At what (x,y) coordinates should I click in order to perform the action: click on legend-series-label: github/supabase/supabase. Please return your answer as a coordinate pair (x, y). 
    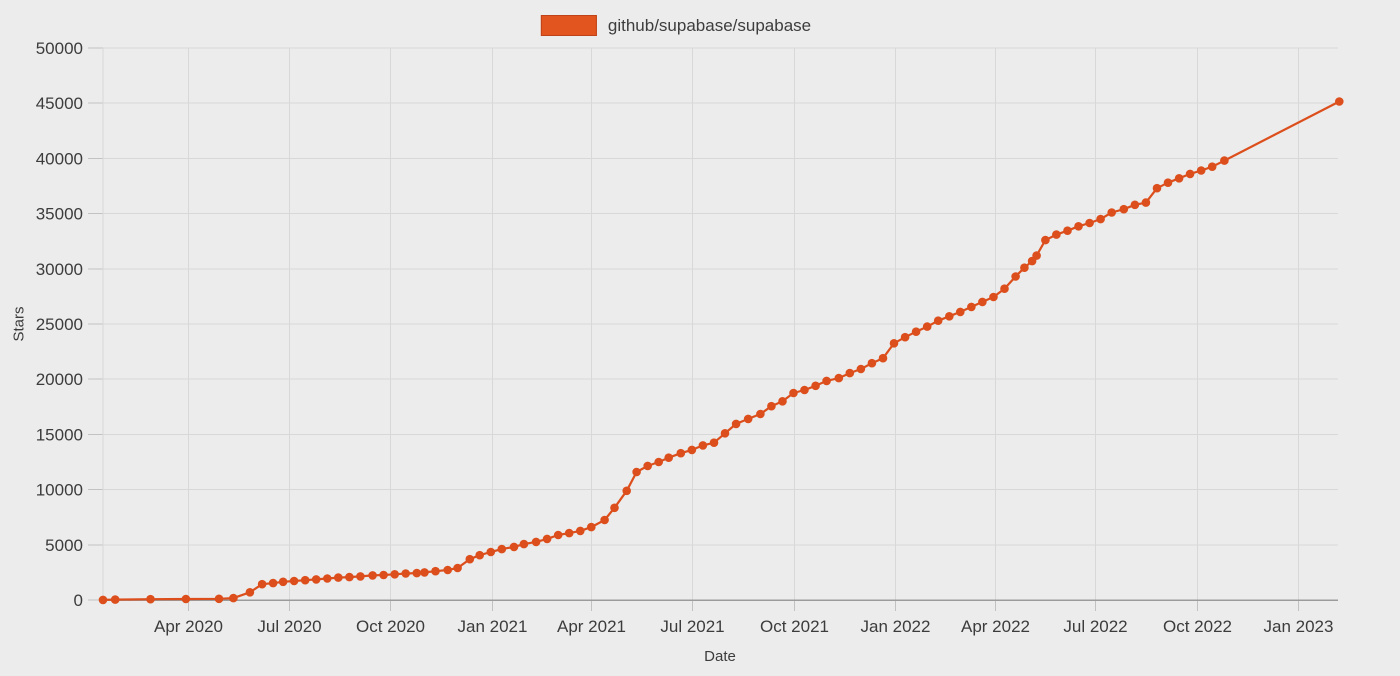
    Looking at the image, I should click on (709, 25).